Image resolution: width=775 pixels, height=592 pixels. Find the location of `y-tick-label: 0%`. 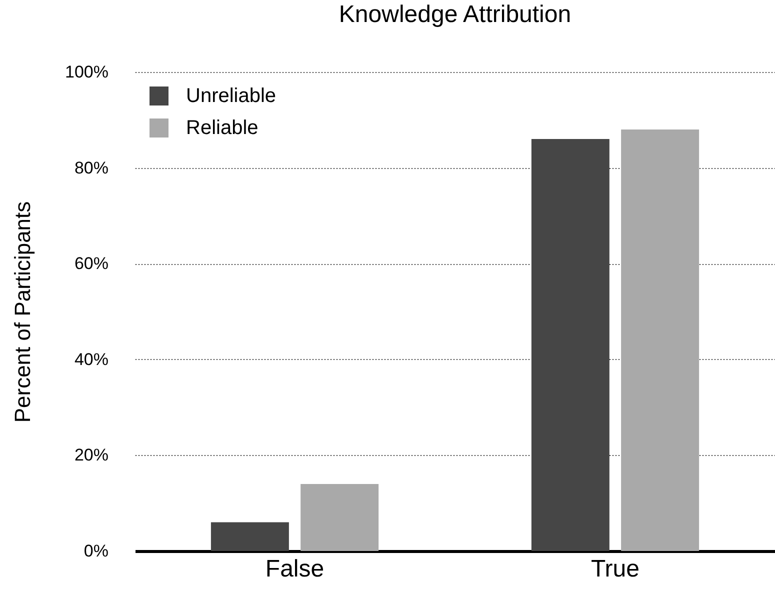

y-tick-label: 0% is located at coordinates (96, 551).